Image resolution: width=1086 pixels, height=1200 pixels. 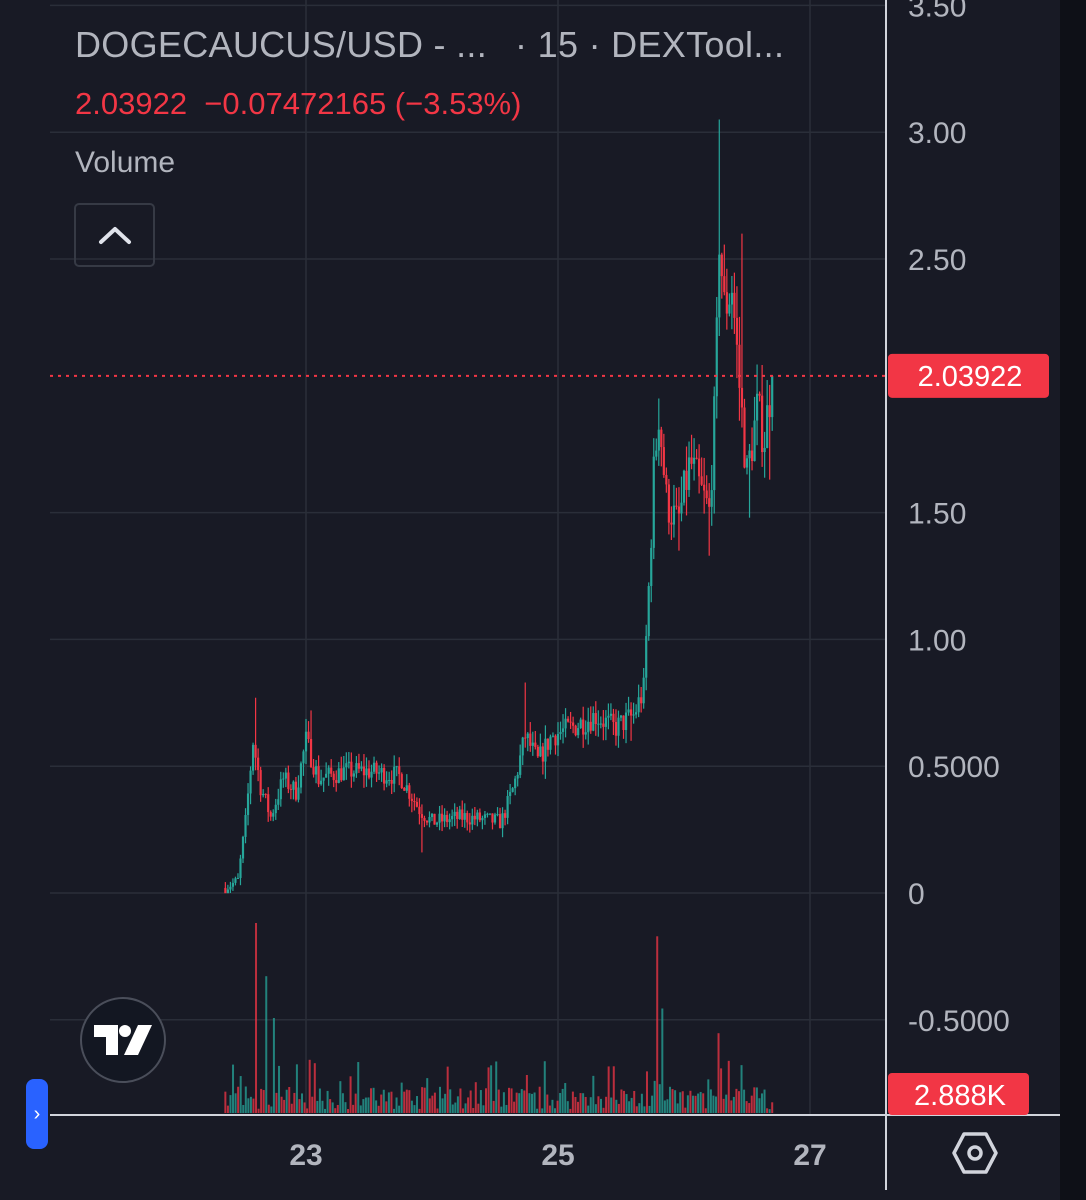 What do you see at coordinates (125, 162) in the screenshot?
I see `volume-legend: Volume` at bounding box center [125, 162].